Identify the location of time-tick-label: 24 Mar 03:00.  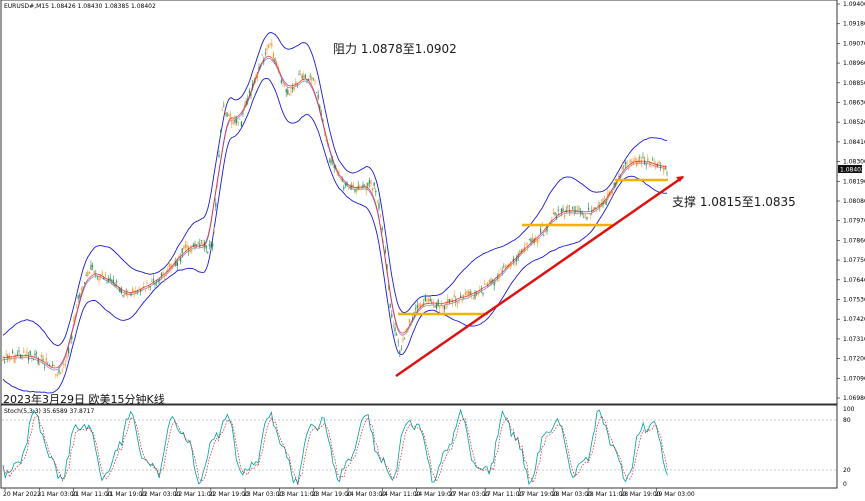
(366, 494).